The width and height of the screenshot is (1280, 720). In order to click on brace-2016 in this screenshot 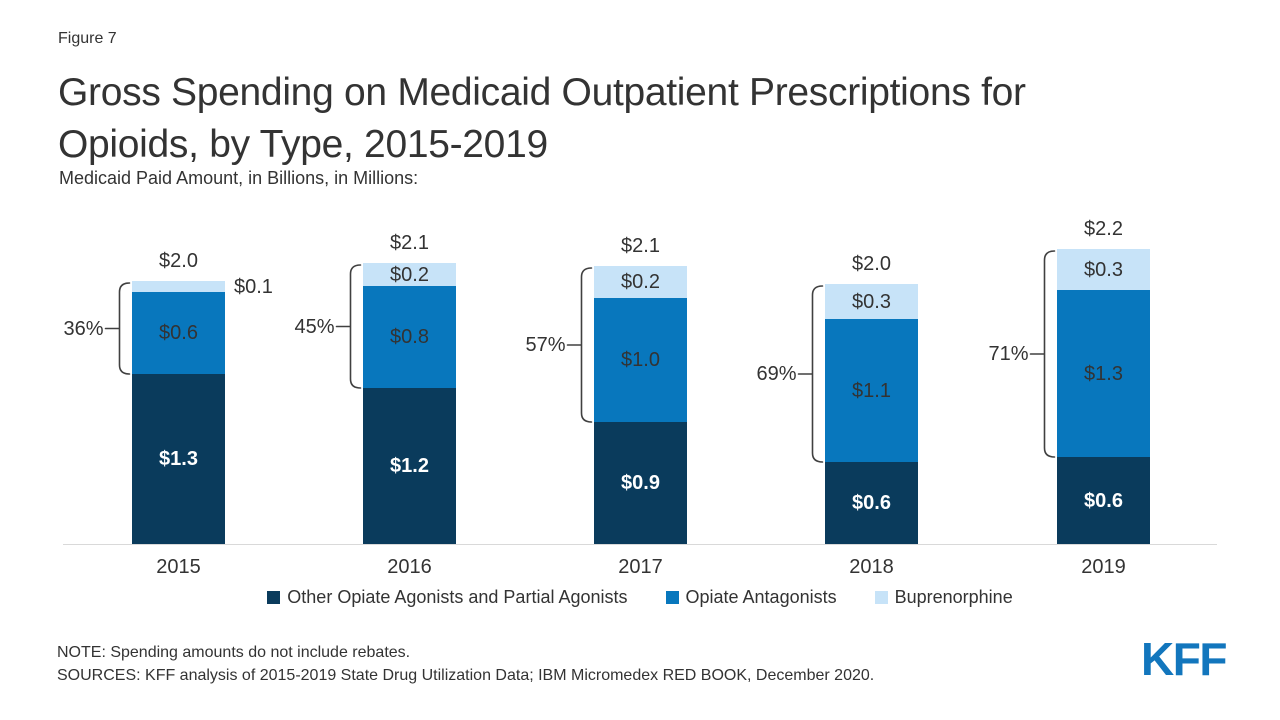, I will do `click(348, 326)`.